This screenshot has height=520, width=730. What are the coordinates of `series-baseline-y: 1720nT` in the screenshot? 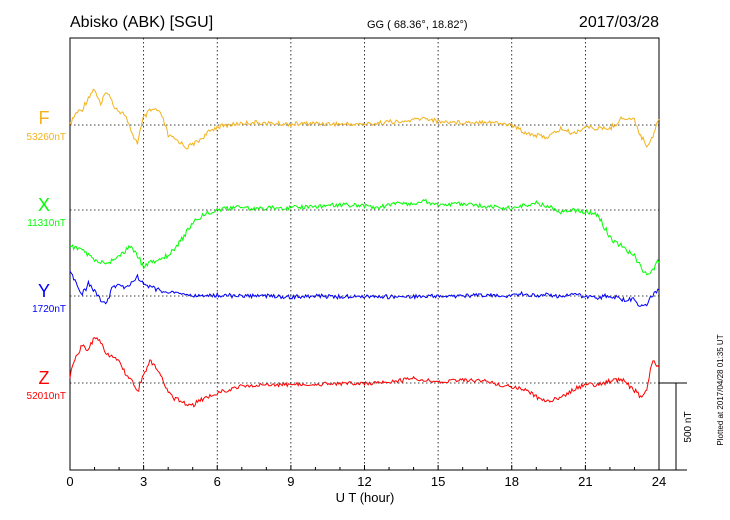 It's located at (49, 309).